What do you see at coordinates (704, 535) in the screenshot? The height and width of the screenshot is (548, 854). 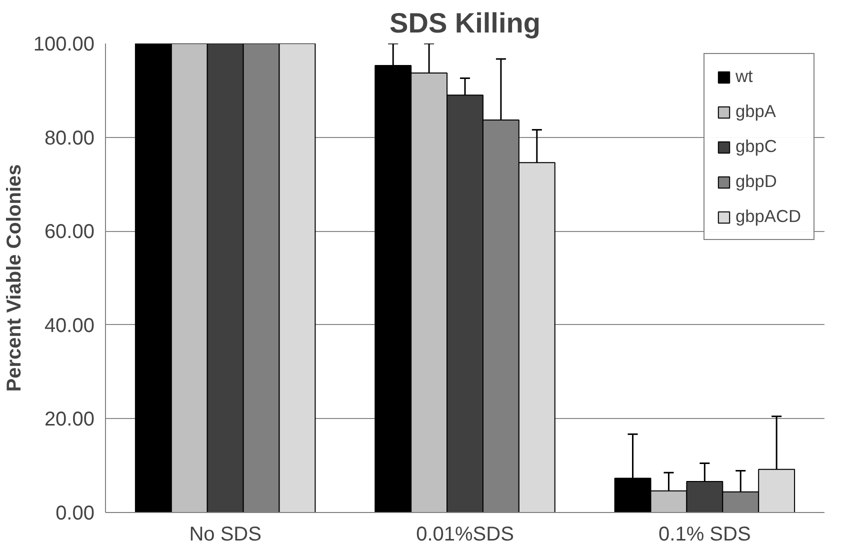 I see `x-tick-label: 0.1% SDS` at bounding box center [704, 535].